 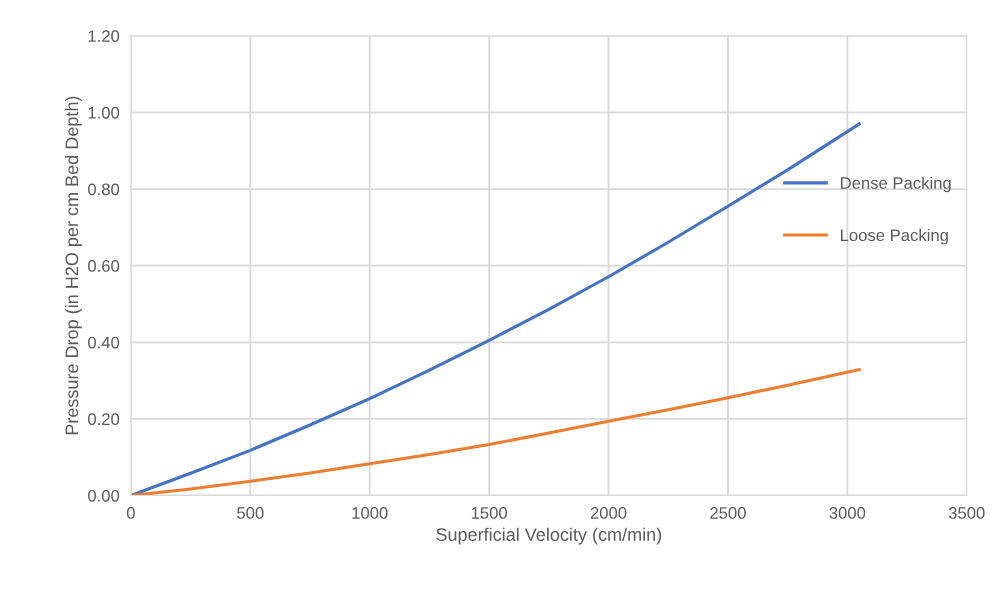 What do you see at coordinates (370, 513) in the screenshot?
I see `x-tick-label: 1000` at bounding box center [370, 513].